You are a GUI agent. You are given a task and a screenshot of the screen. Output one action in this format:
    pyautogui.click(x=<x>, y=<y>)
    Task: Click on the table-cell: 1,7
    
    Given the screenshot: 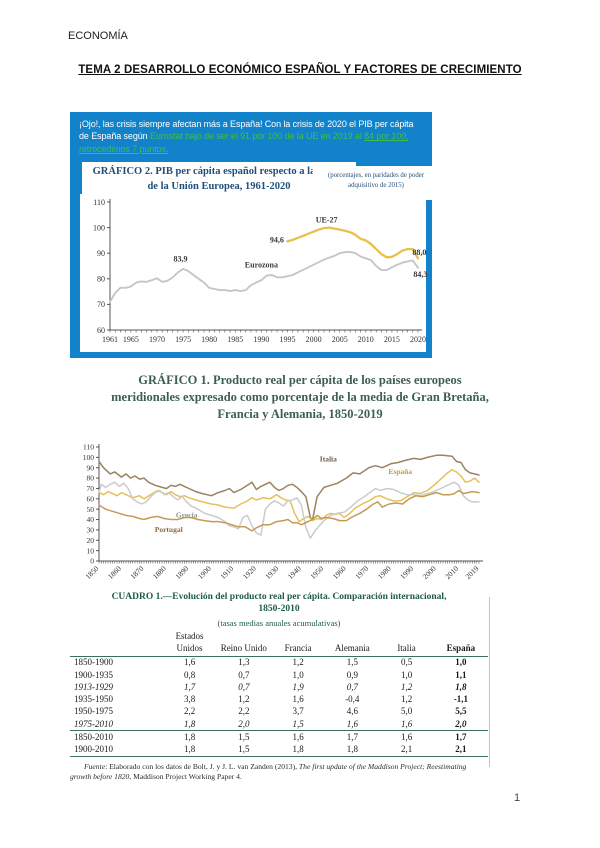 What is the action you would take?
    pyautogui.click(x=461, y=736)
    